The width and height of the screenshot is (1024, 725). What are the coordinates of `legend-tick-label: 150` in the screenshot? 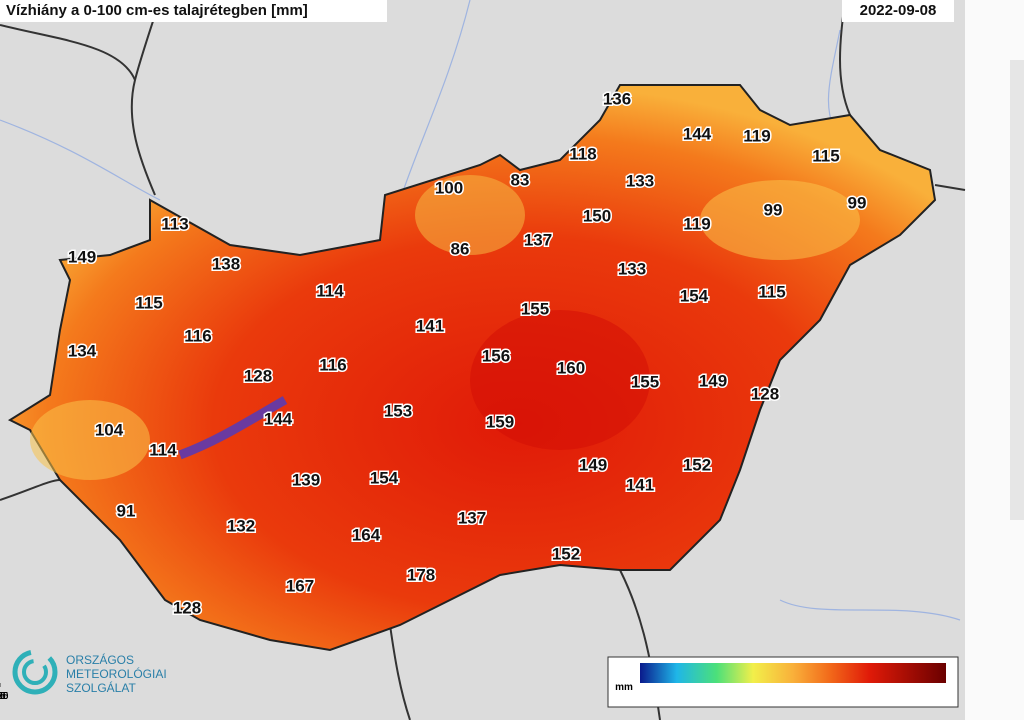 It's located at (4, 696).